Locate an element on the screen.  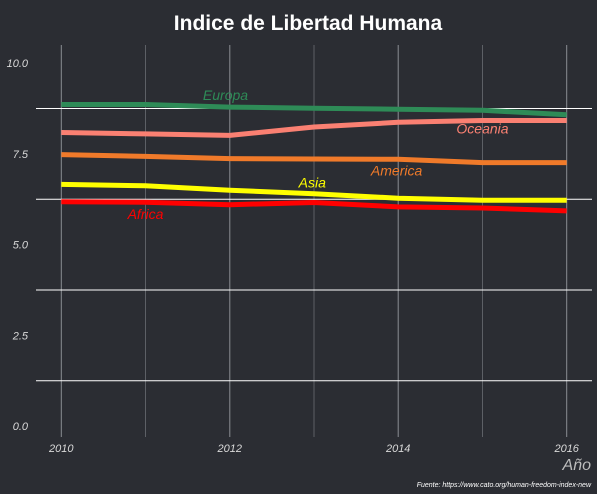
series-line-asia is located at coordinates (314, 192).